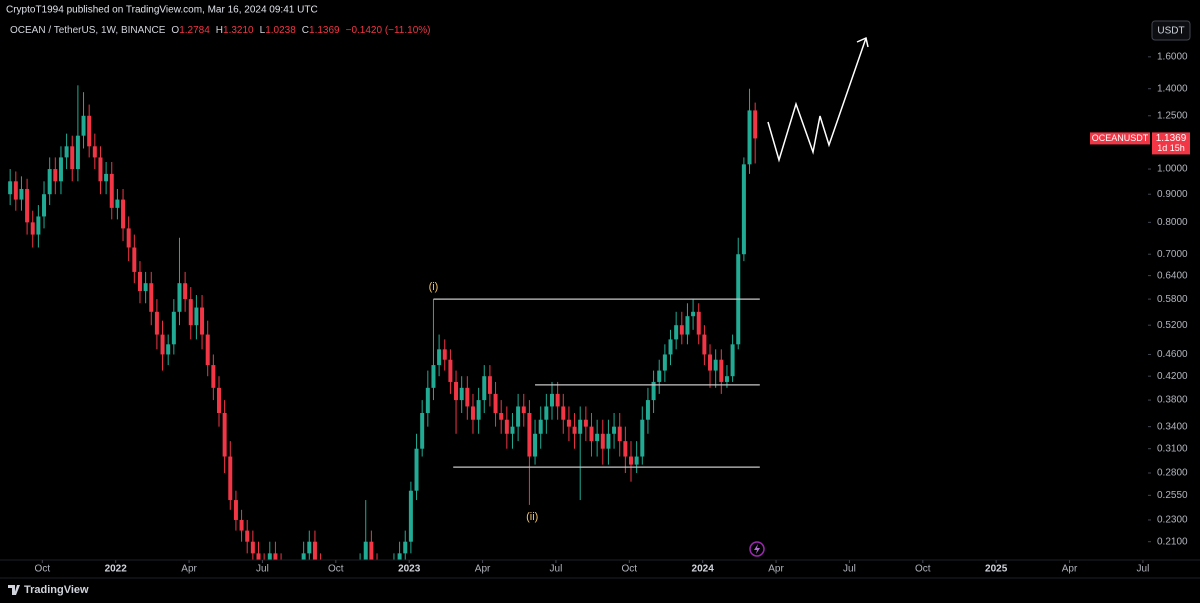 The height and width of the screenshot is (603, 1200). I want to click on ohlc-key: O, so click(175, 30).